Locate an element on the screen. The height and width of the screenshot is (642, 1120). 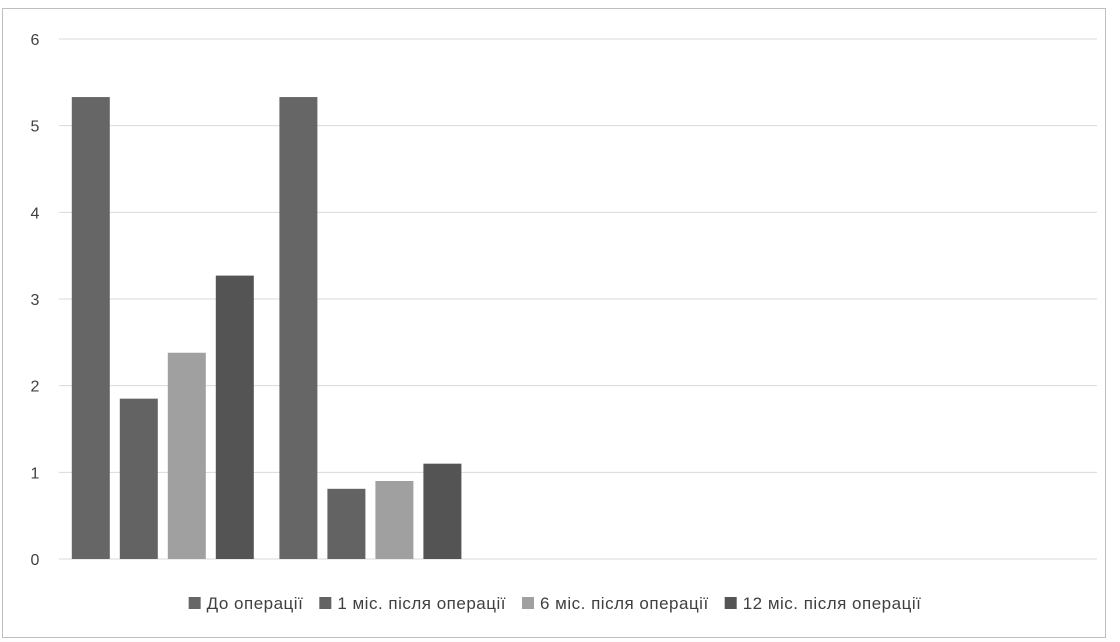
legend-label-3: 6 міс. після операції is located at coordinates (624, 603).